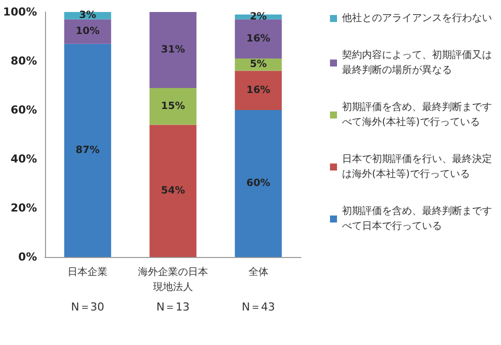 This screenshot has height=345, width=501. I want to click on y-tick-label: 100%, so click(20, 12).